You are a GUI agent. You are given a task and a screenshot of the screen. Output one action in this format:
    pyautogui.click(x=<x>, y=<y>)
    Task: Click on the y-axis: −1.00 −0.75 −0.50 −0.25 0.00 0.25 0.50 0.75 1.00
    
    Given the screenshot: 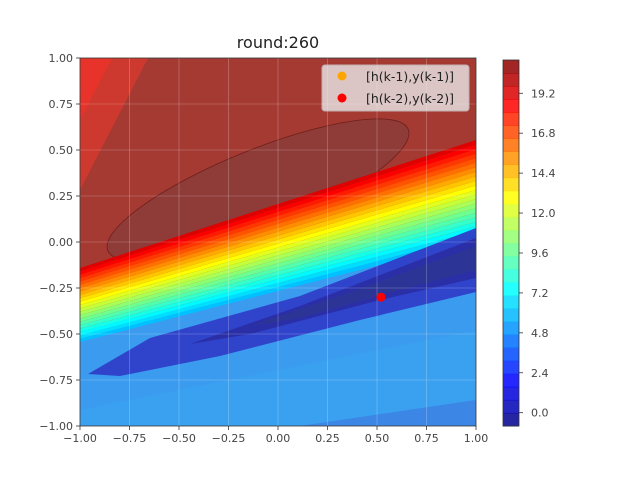 What is the action you would take?
    pyautogui.click(x=59, y=242)
    